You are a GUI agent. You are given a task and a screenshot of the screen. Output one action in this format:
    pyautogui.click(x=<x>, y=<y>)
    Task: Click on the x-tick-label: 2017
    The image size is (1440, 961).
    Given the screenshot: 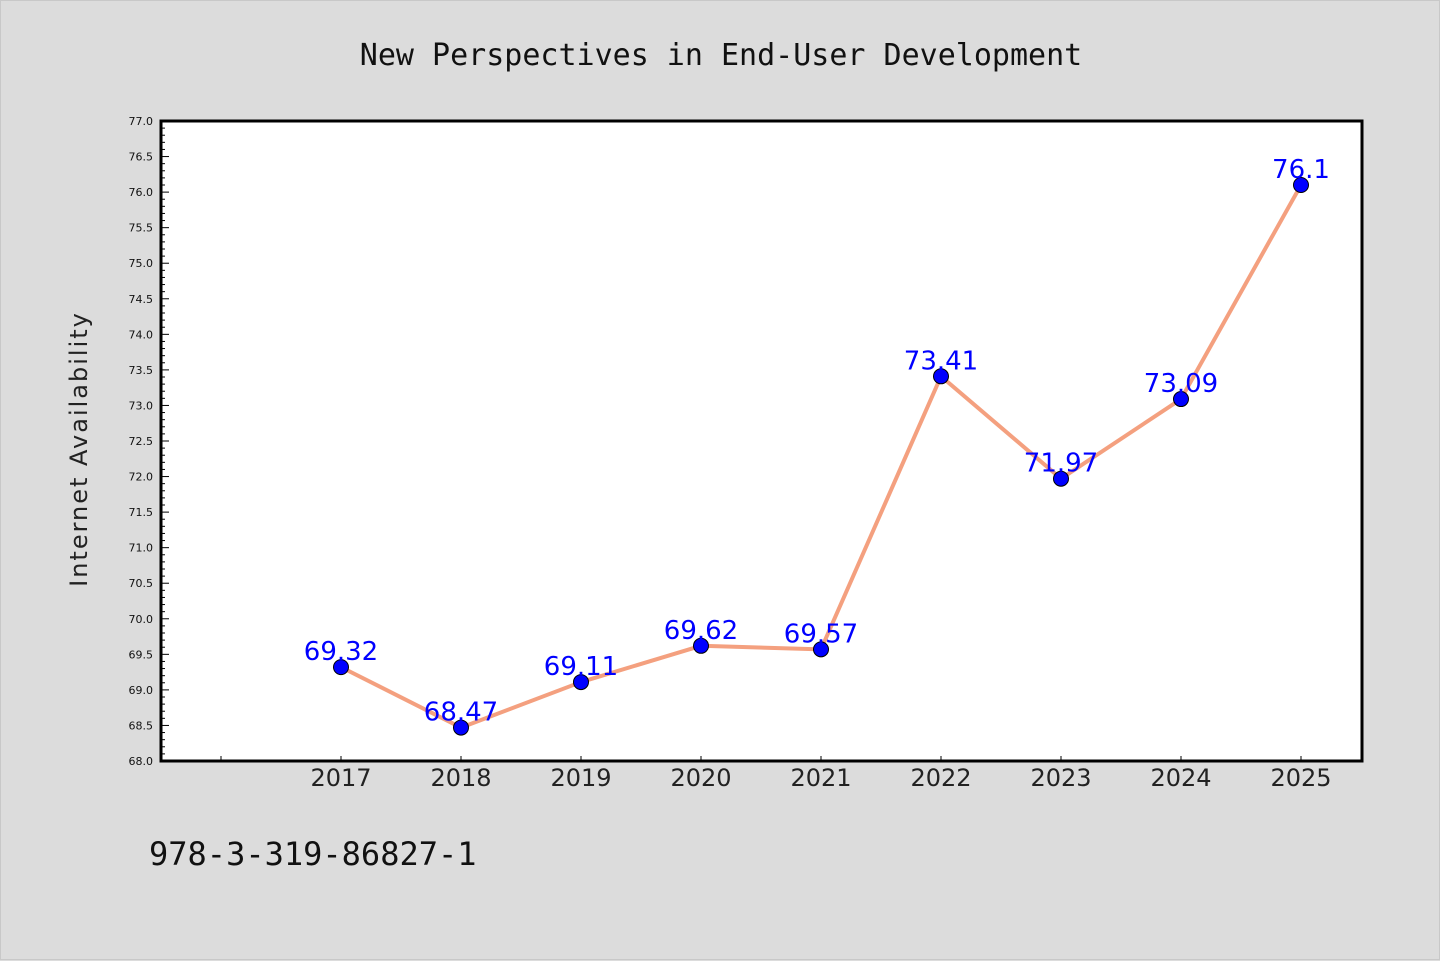 What is the action you would take?
    pyautogui.click(x=340, y=778)
    